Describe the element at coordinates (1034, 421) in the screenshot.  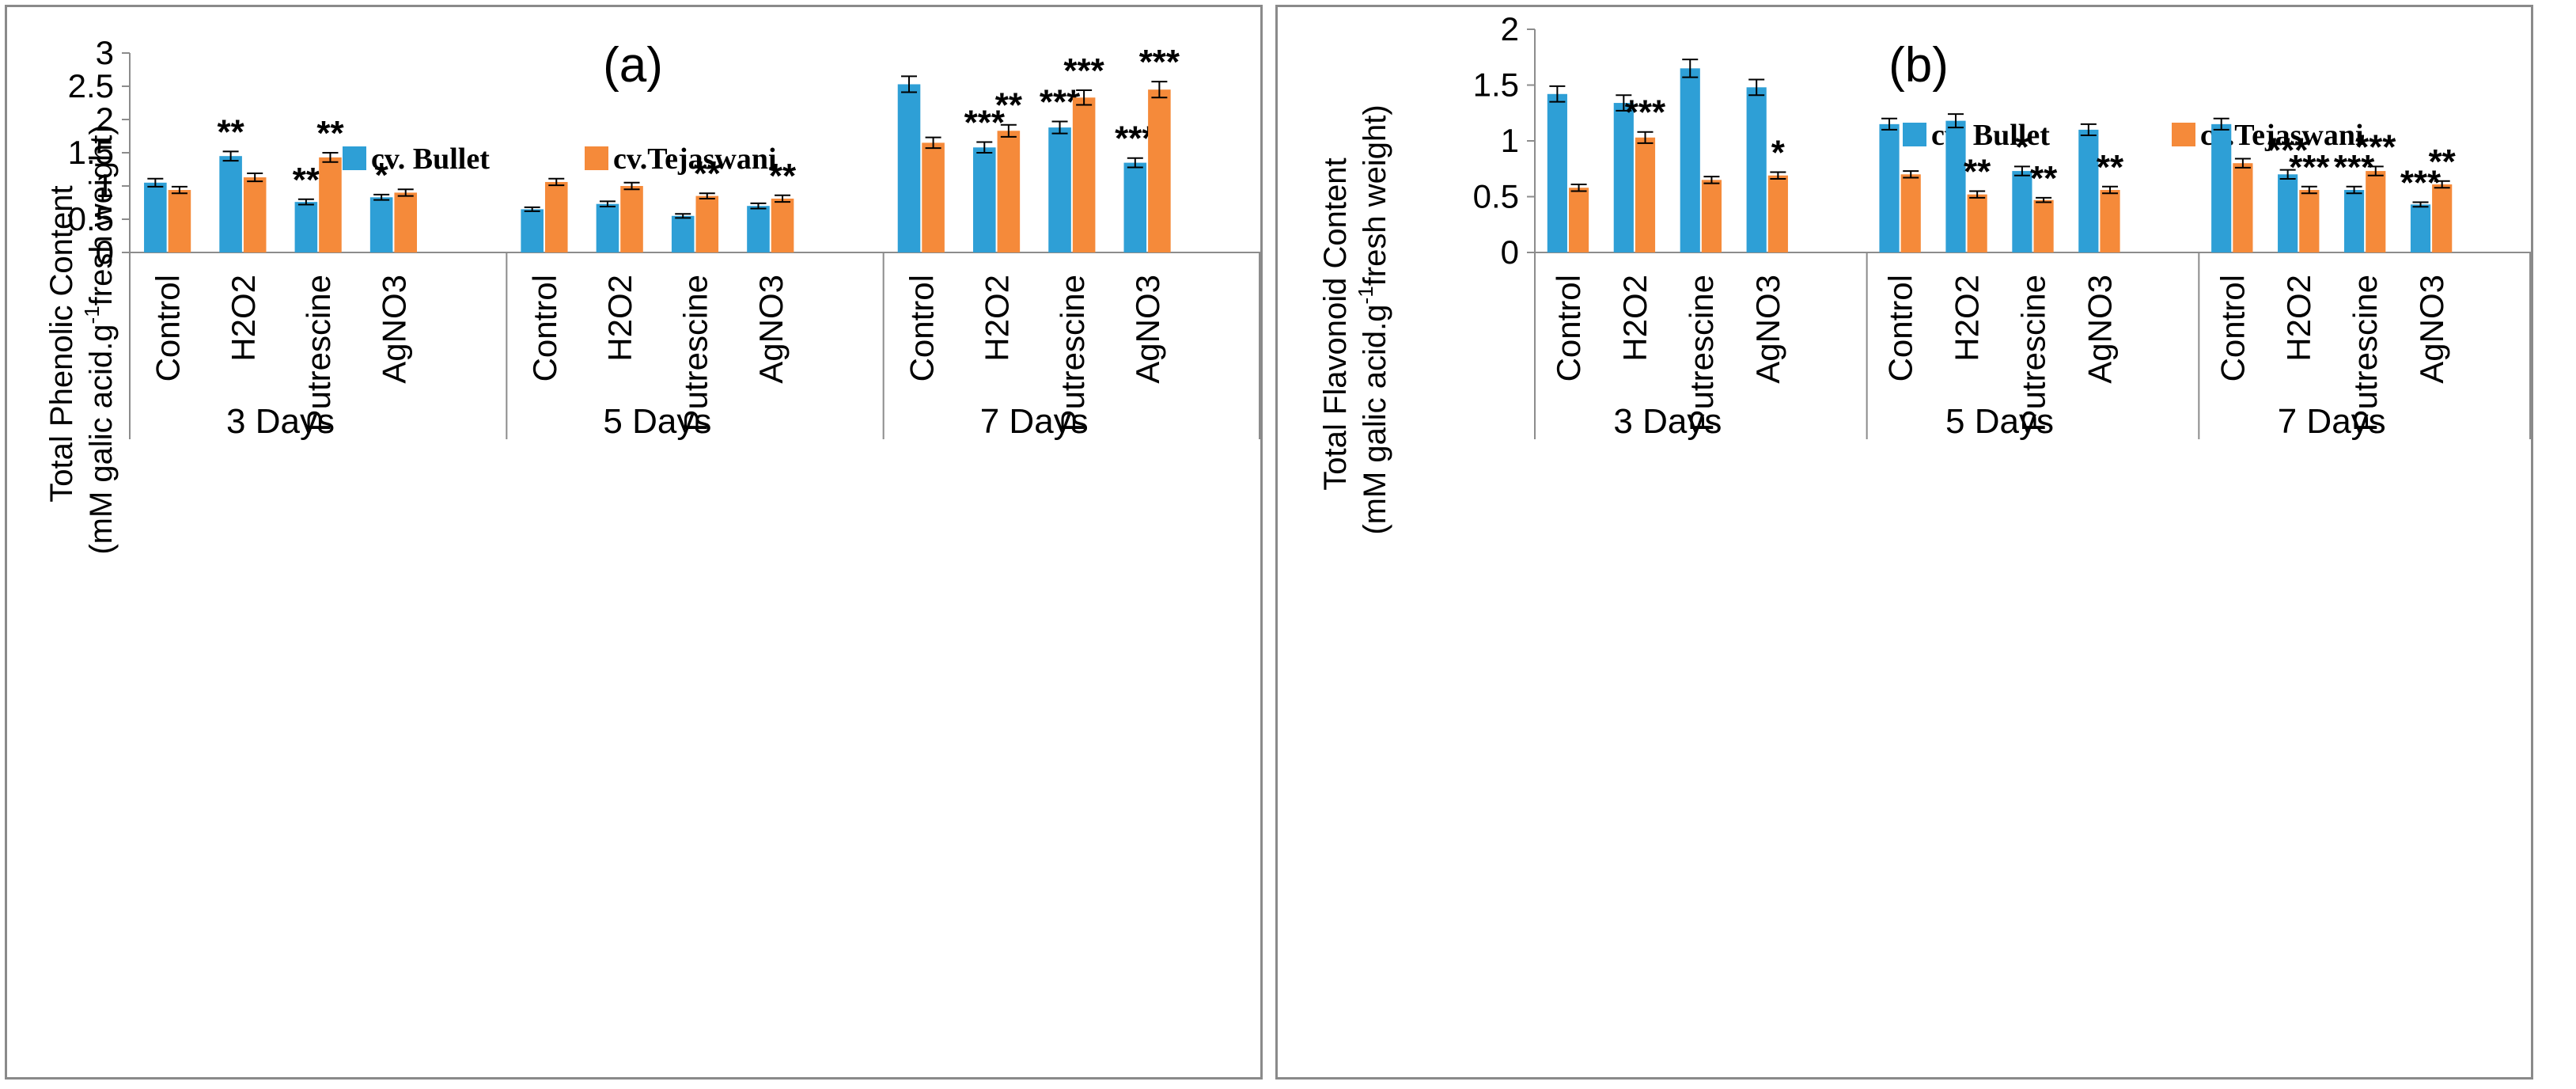
I see `chart-a-group-label: 7 Days` at that location.